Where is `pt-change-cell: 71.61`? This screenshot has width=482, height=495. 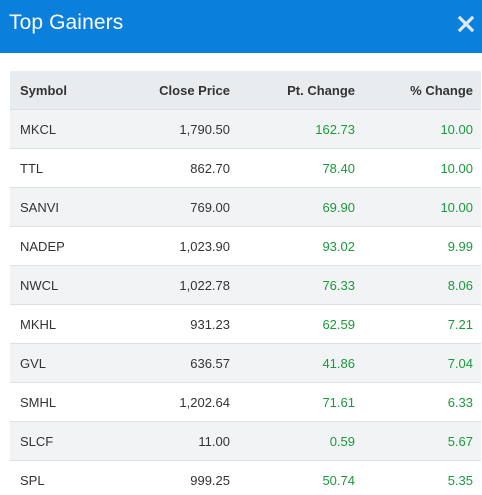 pt-change-cell: 71.61 is located at coordinates (292, 402).